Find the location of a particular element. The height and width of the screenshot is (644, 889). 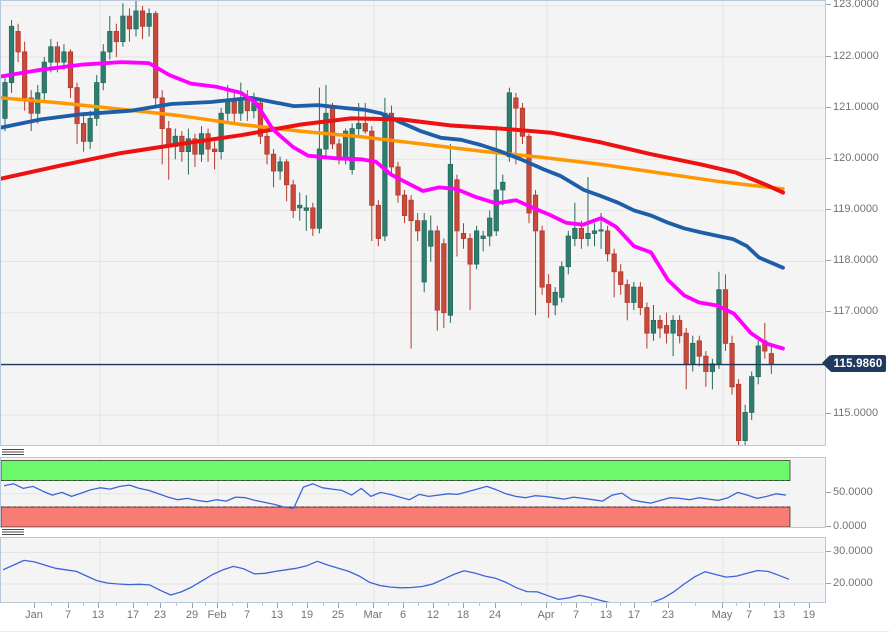

last-price-tag: 115.9860 is located at coordinates (854, 364).